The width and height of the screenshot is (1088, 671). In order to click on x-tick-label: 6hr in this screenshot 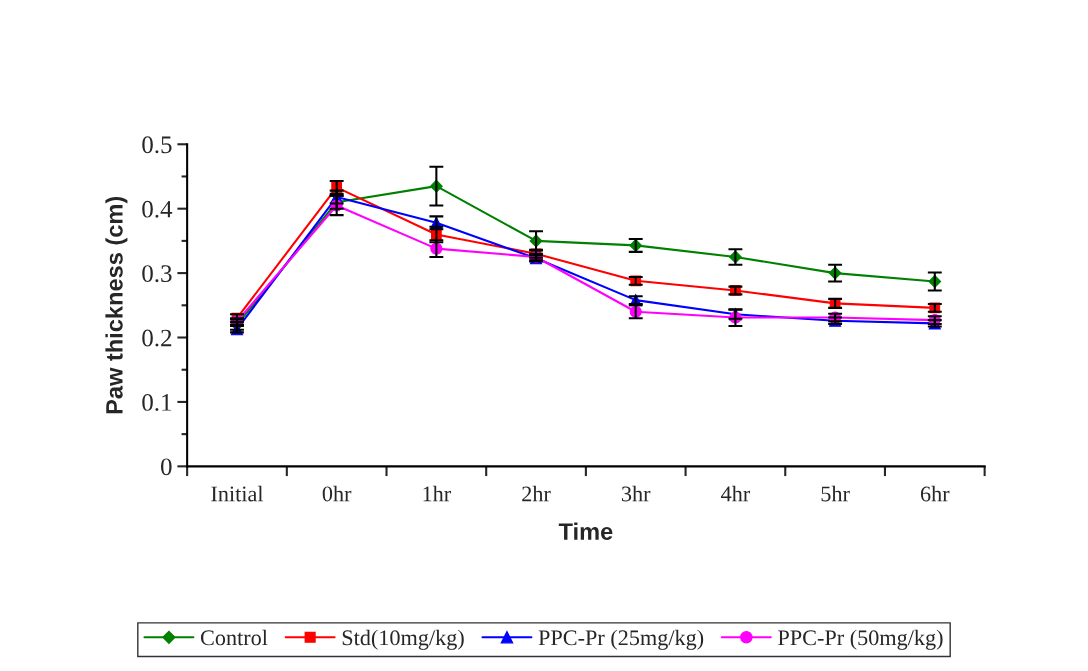, I will do `click(935, 493)`.